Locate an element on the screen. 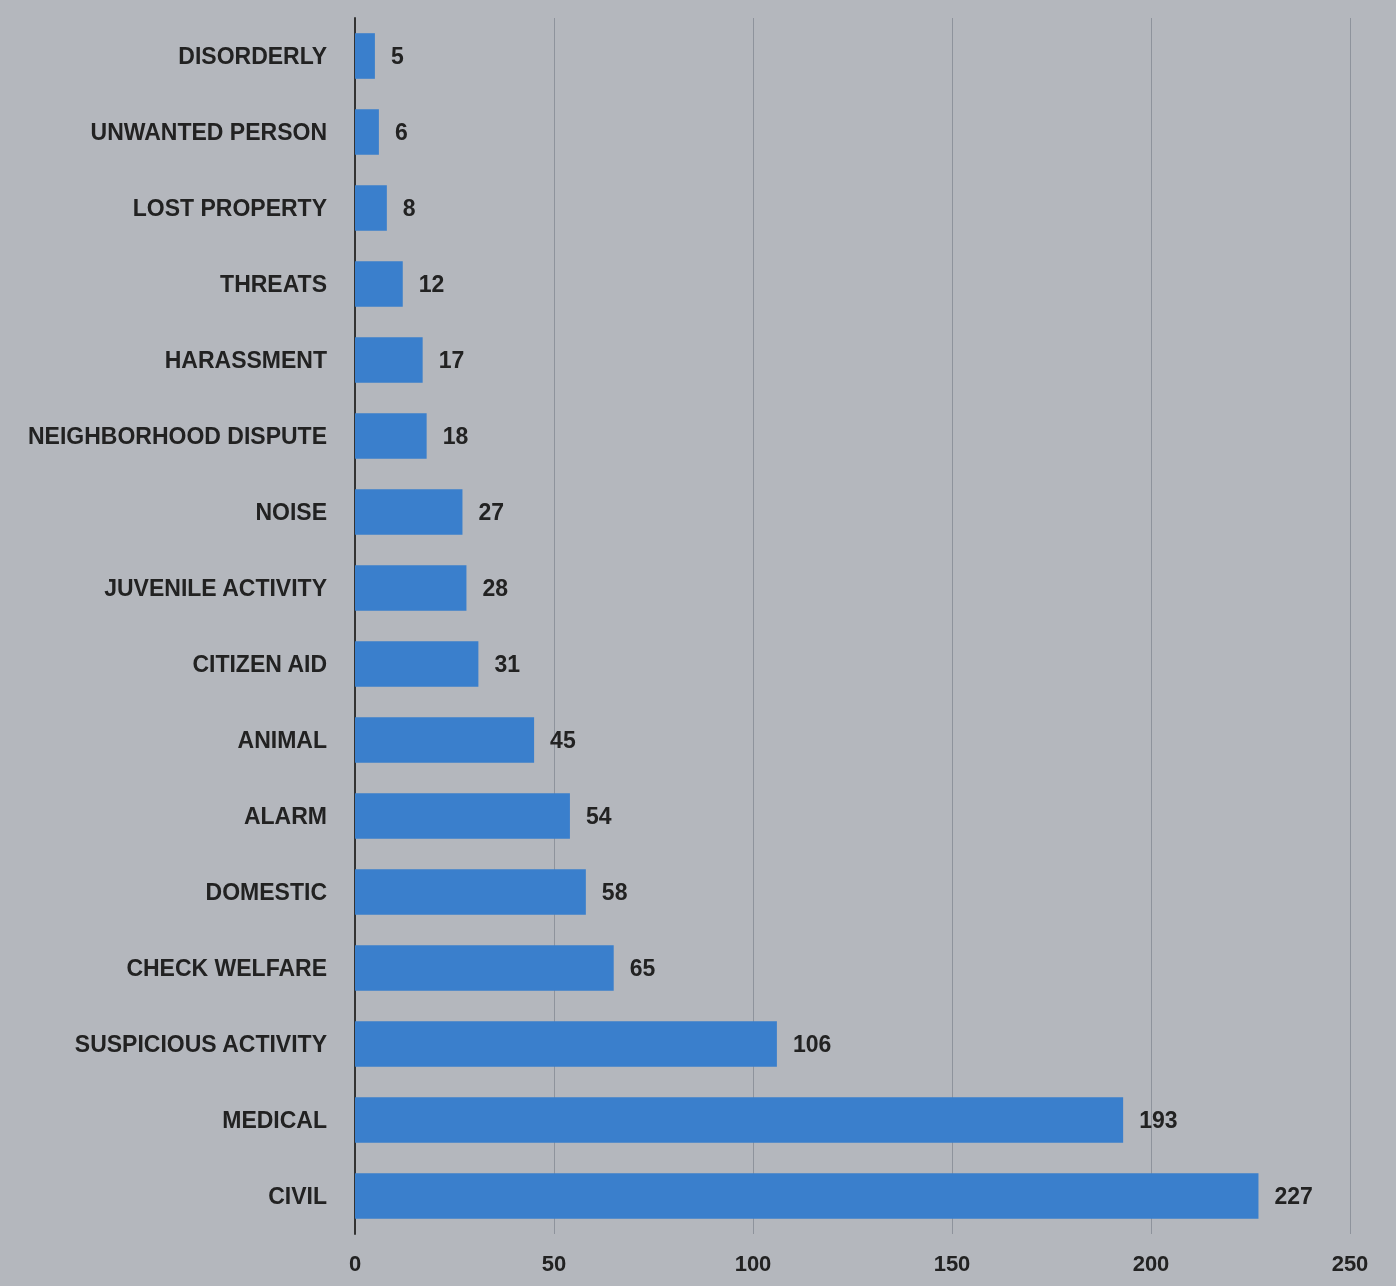 This screenshot has width=1396, height=1286. data-label: 17 is located at coordinates (451, 360).